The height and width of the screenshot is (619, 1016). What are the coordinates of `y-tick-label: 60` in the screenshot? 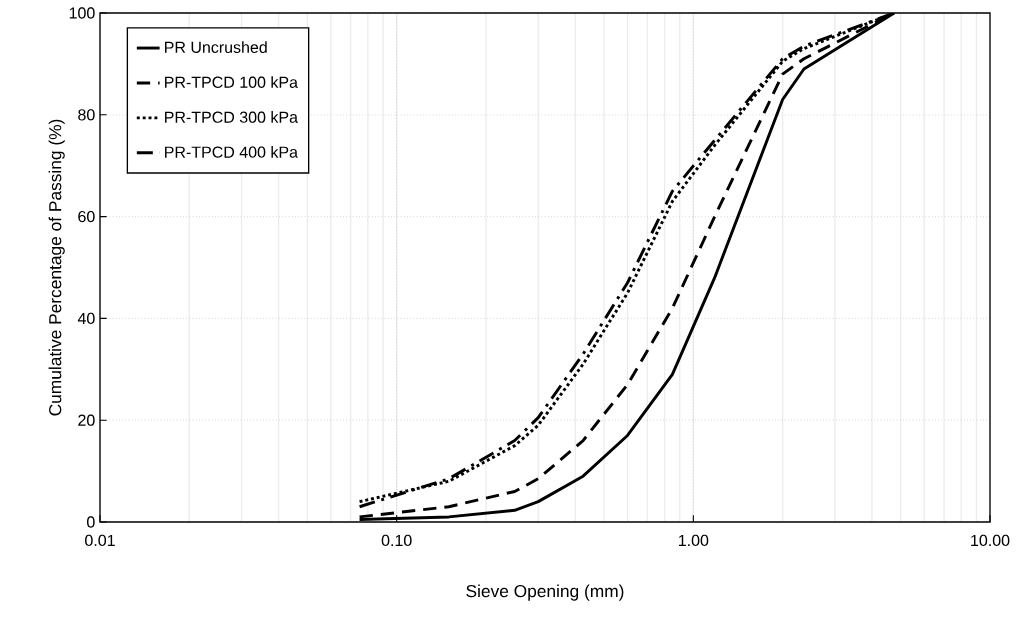 It's located at (86, 216).